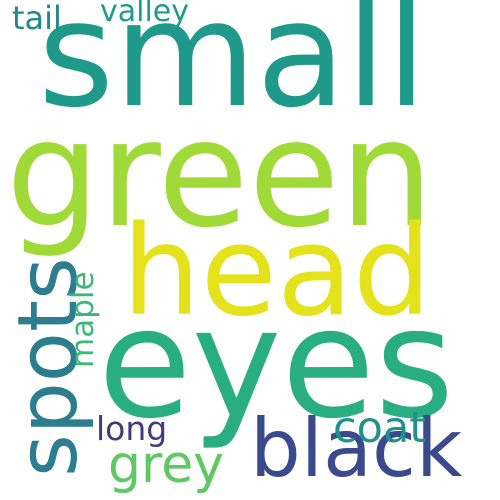 The image size is (500, 500). Describe the element at coordinates (166, 465) in the screenshot. I see `word-grey: grey` at that location.